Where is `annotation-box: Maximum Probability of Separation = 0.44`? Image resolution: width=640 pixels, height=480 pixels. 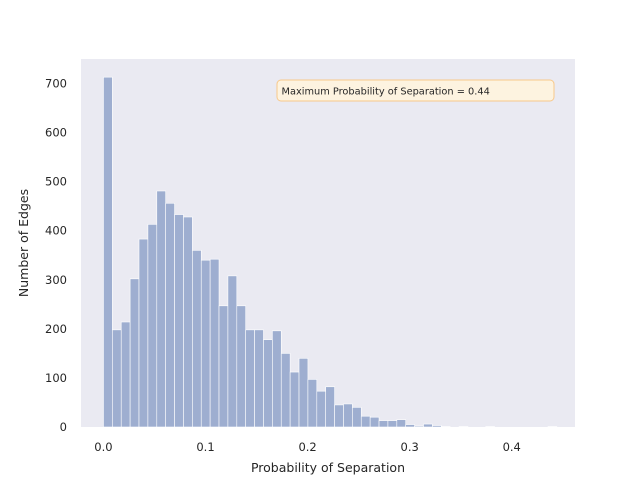
annotation-box: Maximum Probability of Separation = 0.44 is located at coordinates (415, 90).